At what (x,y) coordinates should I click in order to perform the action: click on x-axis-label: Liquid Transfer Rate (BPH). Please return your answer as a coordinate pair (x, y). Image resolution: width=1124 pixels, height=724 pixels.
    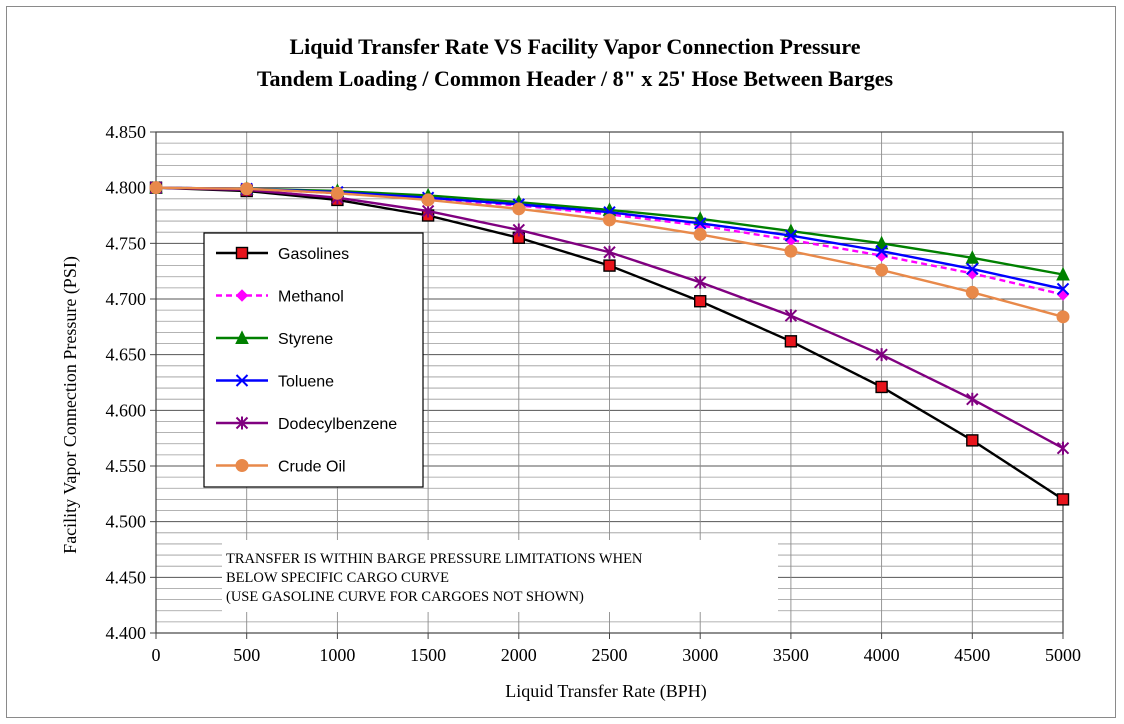
    Looking at the image, I should click on (606, 691).